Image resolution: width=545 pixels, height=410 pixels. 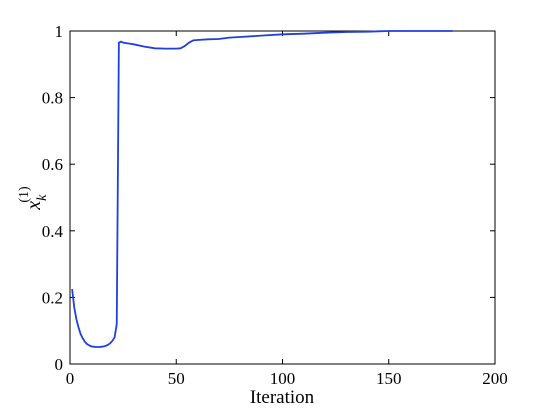 I want to click on x-tick-label: 50, so click(x=176, y=378).